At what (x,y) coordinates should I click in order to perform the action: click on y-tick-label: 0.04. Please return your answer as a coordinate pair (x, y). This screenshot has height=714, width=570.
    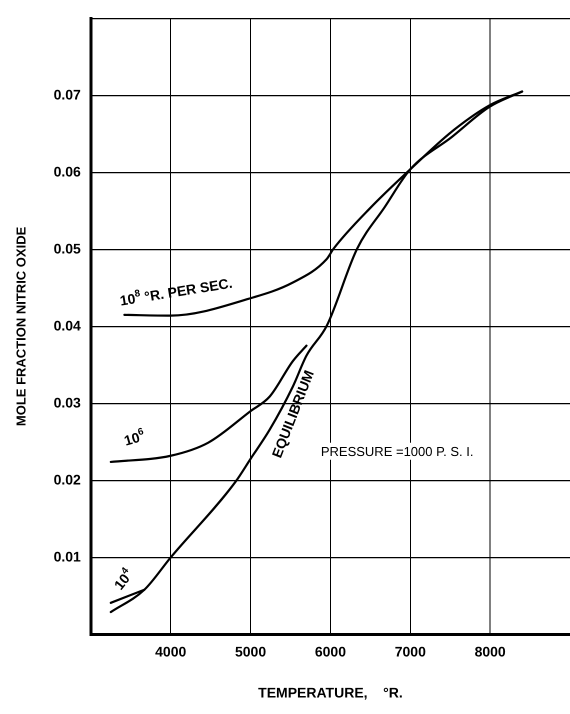
    Looking at the image, I should click on (68, 325).